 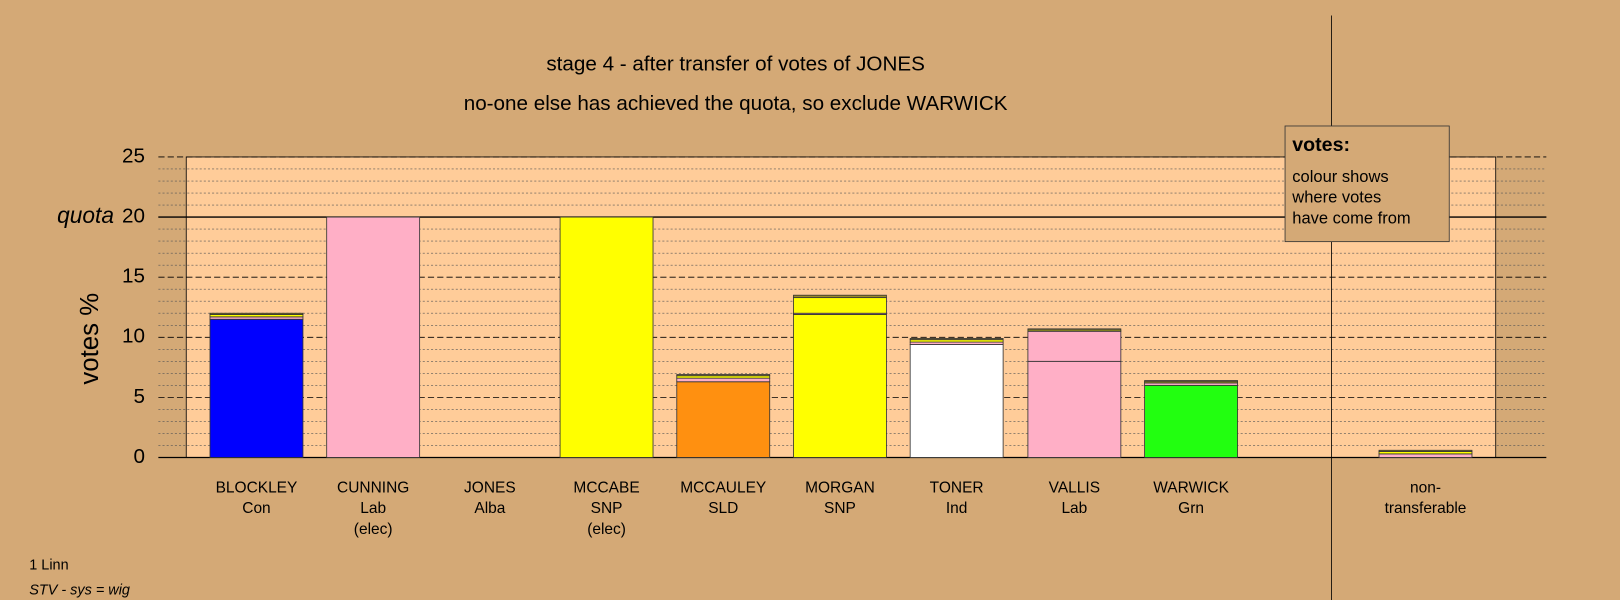 I want to click on x-tick-label: MCCABE, so click(x=606, y=488).